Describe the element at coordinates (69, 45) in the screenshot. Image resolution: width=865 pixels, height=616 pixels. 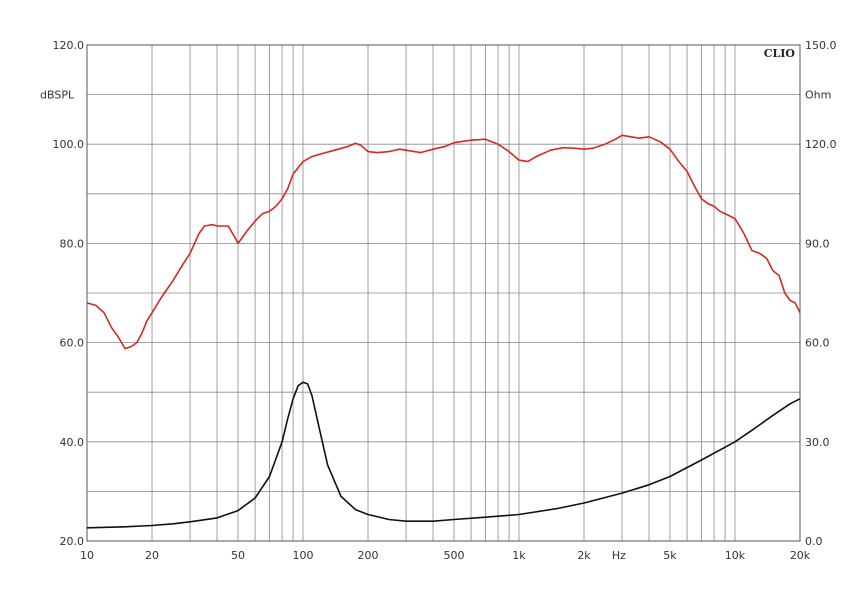
I see `y-left-tick-label: 120.0` at that location.